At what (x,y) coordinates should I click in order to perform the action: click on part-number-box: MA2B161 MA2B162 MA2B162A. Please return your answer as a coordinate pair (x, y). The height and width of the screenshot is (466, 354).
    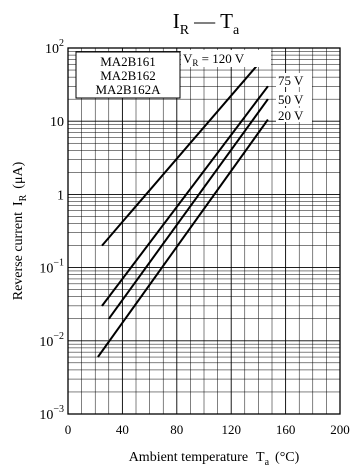
    Looking at the image, I should click on (128, 75).